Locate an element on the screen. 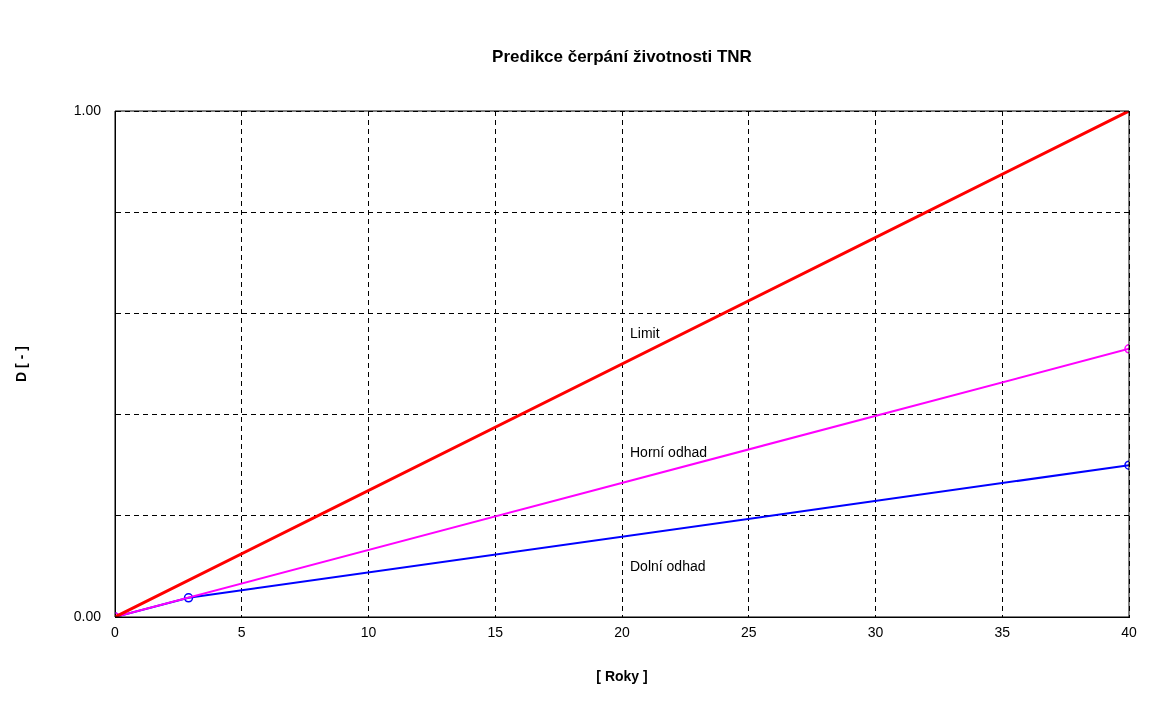 This screenshot has width=1176, height=704. x-tick-label: 35 is located at coordinates (1002, 632).